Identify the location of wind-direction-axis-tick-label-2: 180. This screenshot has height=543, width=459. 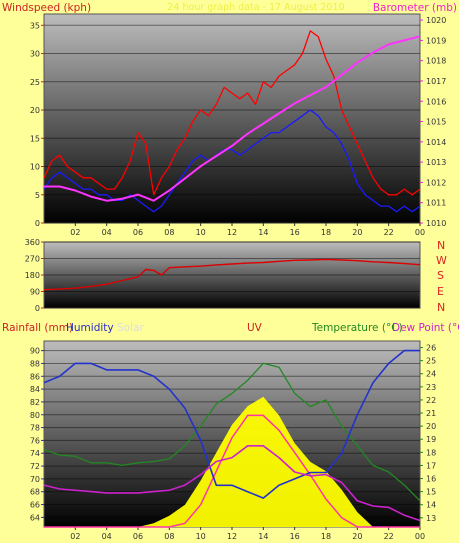
(32, 275).